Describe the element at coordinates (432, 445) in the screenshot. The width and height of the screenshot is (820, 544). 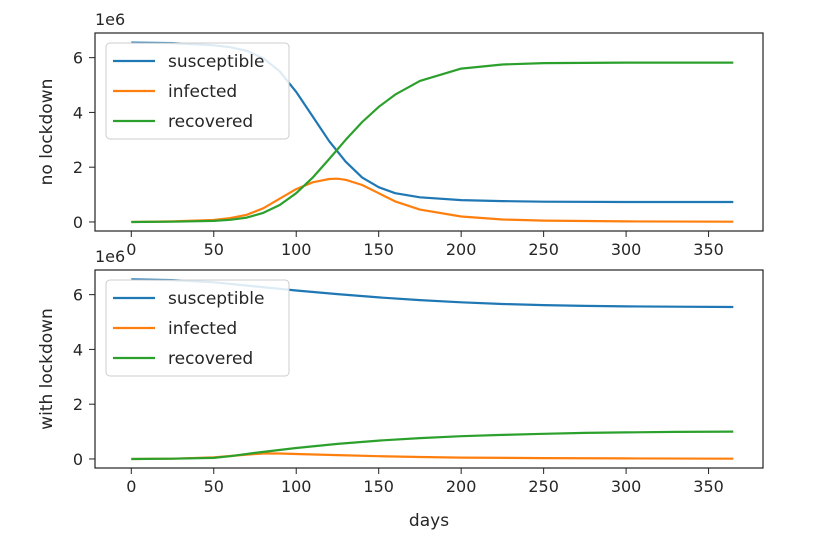
I see `series-line-recovered` at that location.